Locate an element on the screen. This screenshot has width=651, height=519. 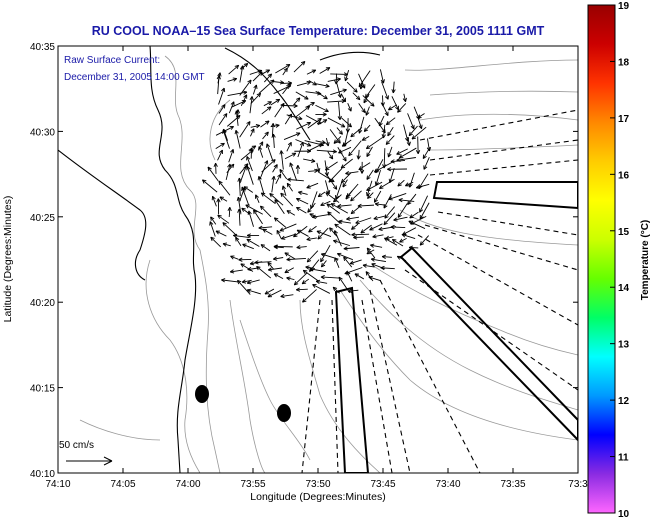
island-blob is located at coordinates (202, 394).